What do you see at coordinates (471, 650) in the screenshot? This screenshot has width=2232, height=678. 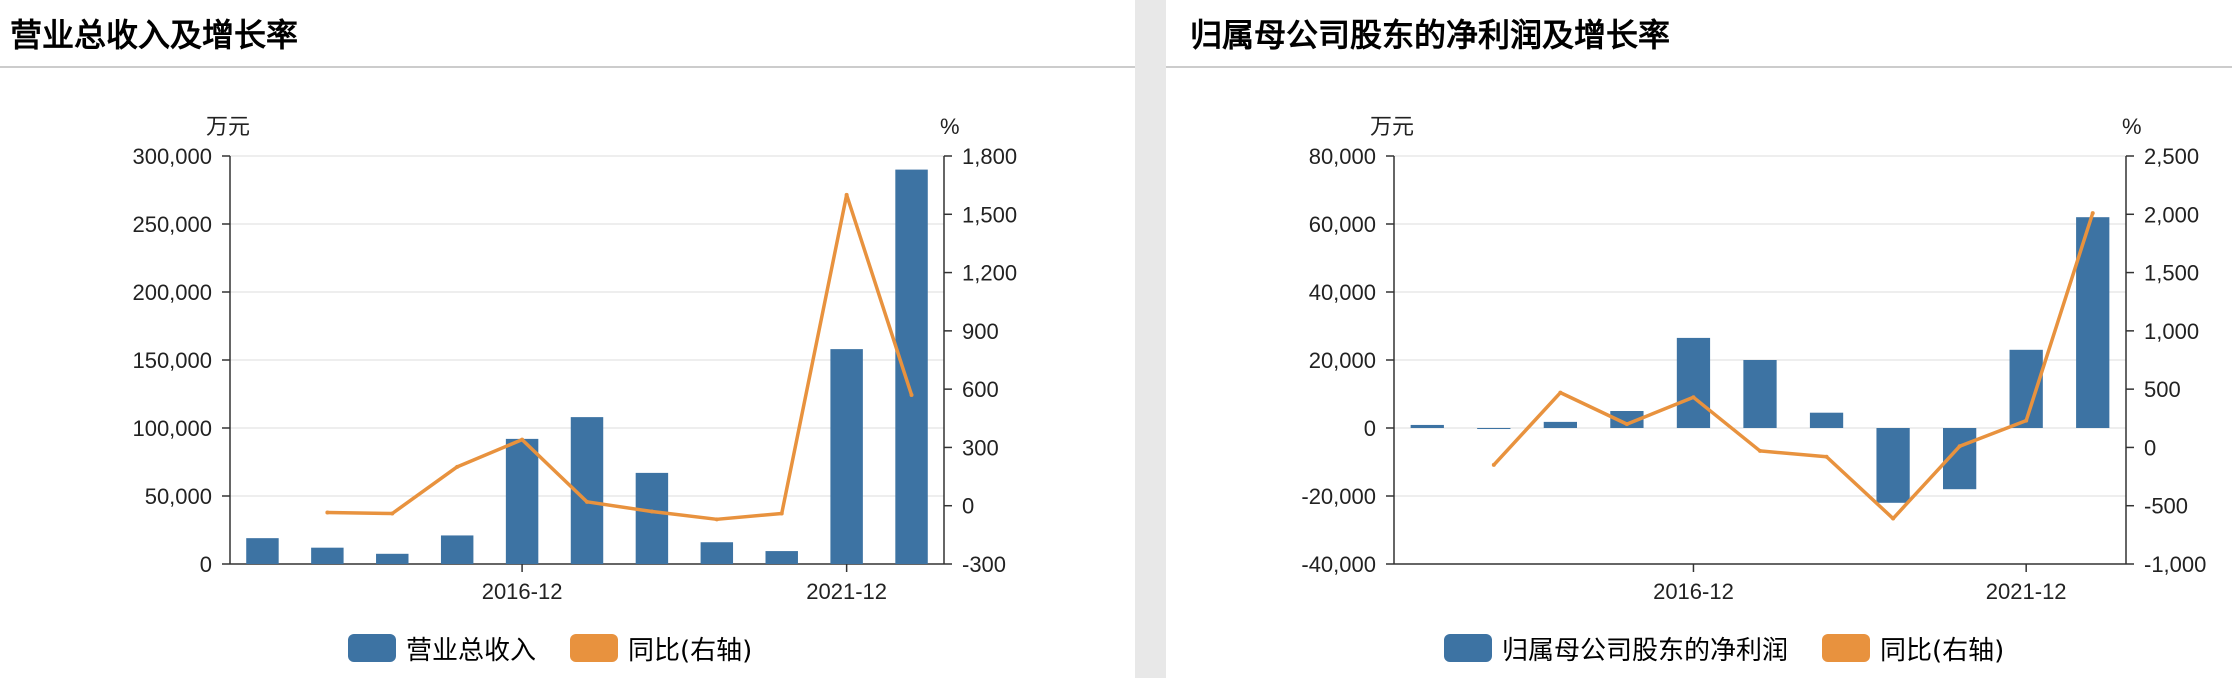 I see `legend-bar-label: 营业总收入` at bounding box center [471, 650].